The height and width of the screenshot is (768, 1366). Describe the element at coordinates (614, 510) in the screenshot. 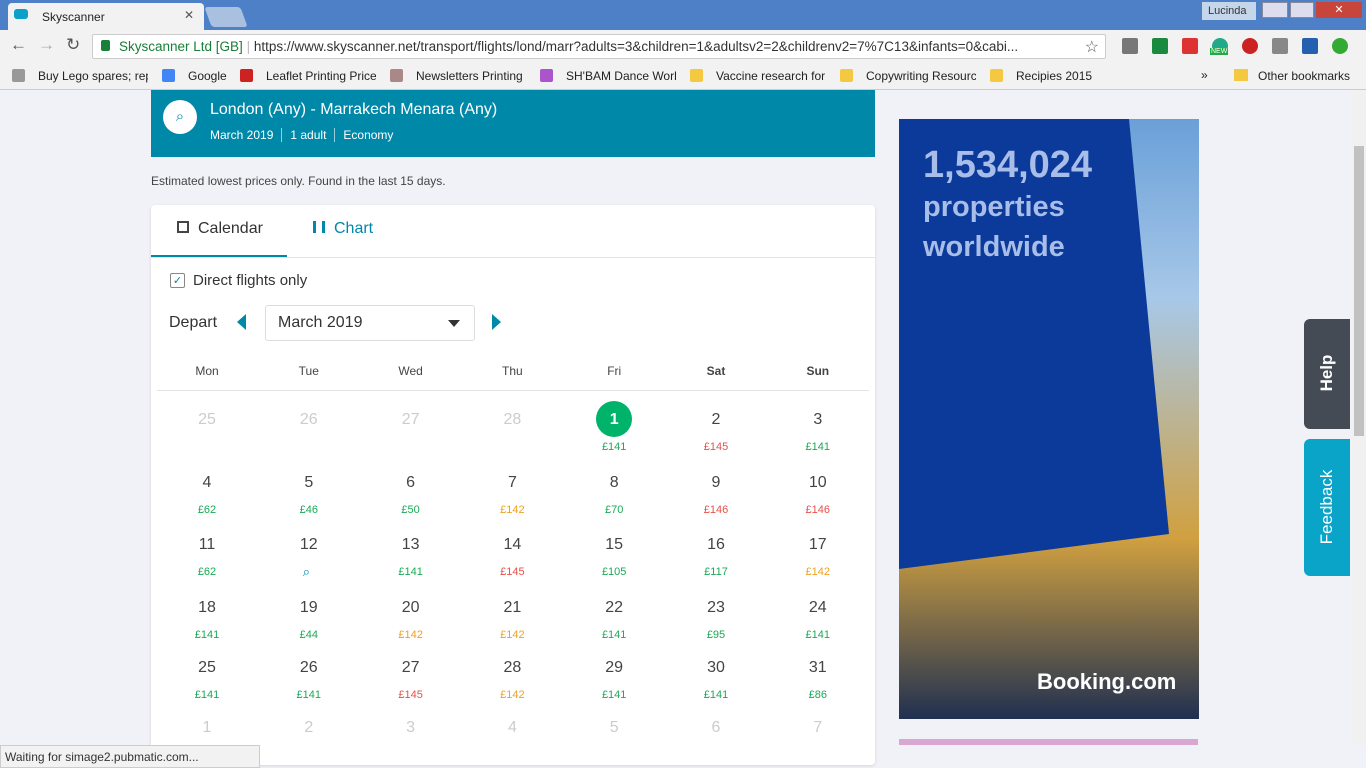

I see `price: £70` at that location.